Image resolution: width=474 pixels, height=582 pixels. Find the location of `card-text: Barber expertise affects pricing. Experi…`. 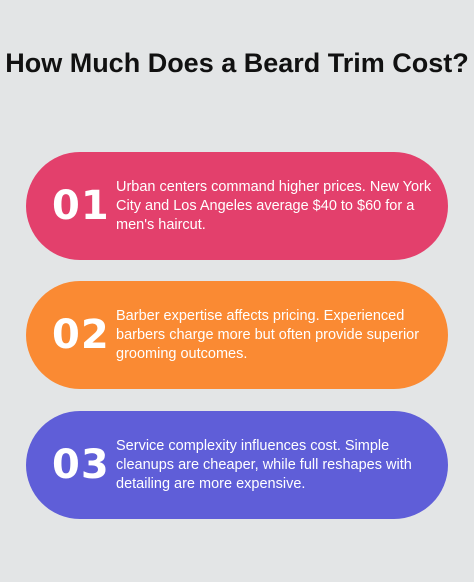

card-text: Barber expertise affects pricing. Experi… is located at coordinates (268, 334).